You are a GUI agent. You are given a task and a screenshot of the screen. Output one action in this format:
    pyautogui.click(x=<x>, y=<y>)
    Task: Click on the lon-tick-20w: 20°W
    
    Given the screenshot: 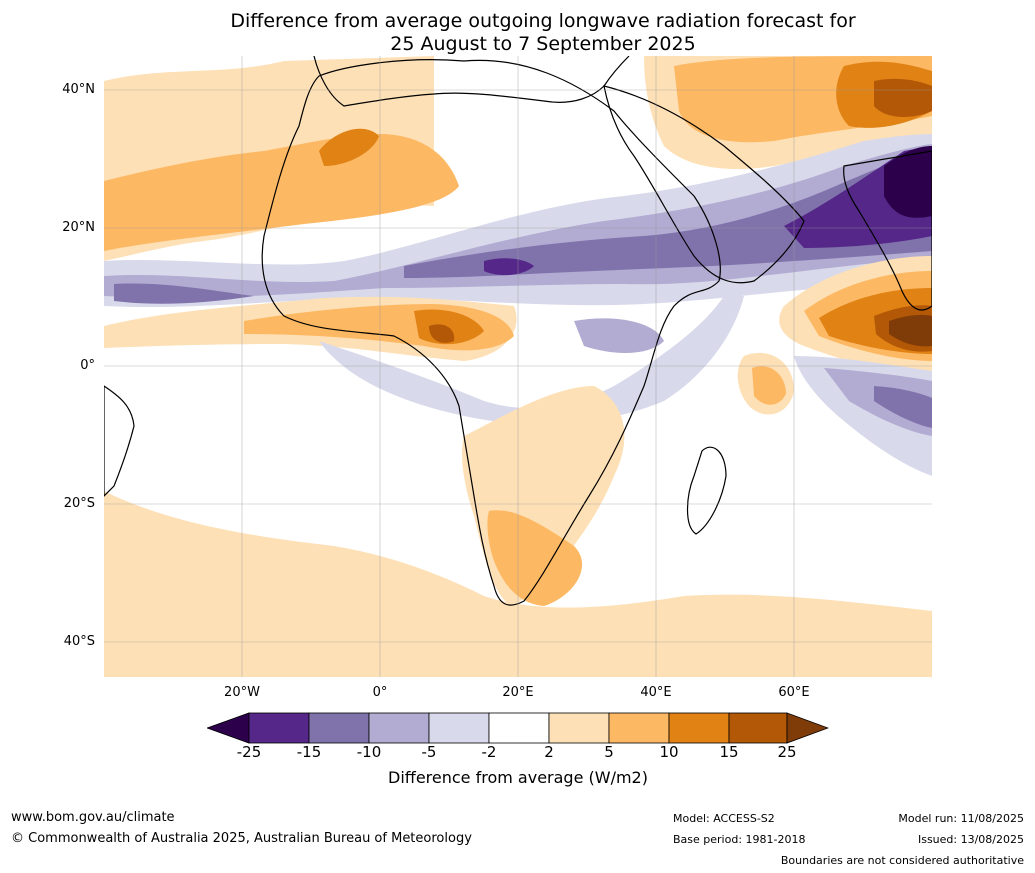 What is the action you would take?
    pyautogui.click(x=242, y=692)
    